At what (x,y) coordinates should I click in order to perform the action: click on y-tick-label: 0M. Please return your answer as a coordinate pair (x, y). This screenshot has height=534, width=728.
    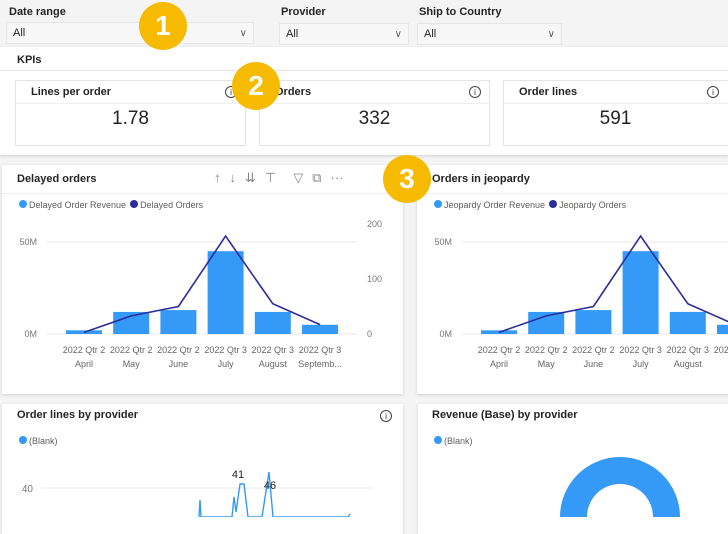
    Looking at the image, I should click on (445, 334).